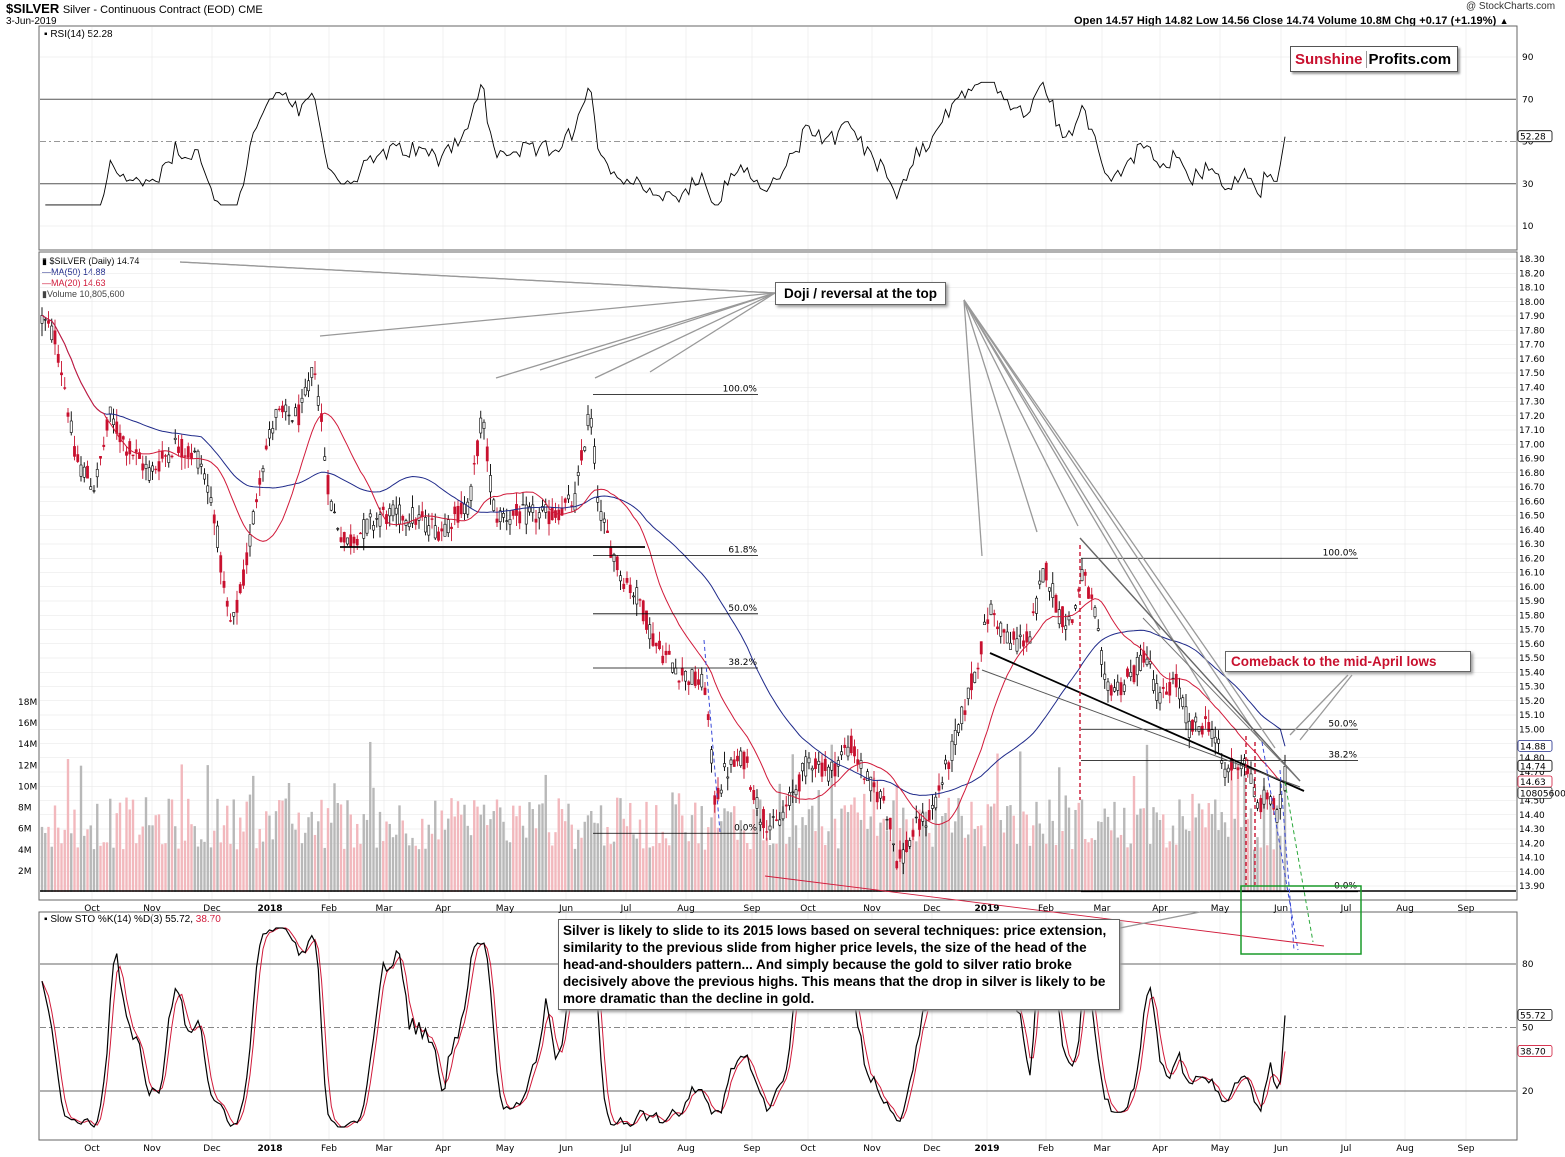  I want to click on price-tick: 17.80, so click(1532, 331).